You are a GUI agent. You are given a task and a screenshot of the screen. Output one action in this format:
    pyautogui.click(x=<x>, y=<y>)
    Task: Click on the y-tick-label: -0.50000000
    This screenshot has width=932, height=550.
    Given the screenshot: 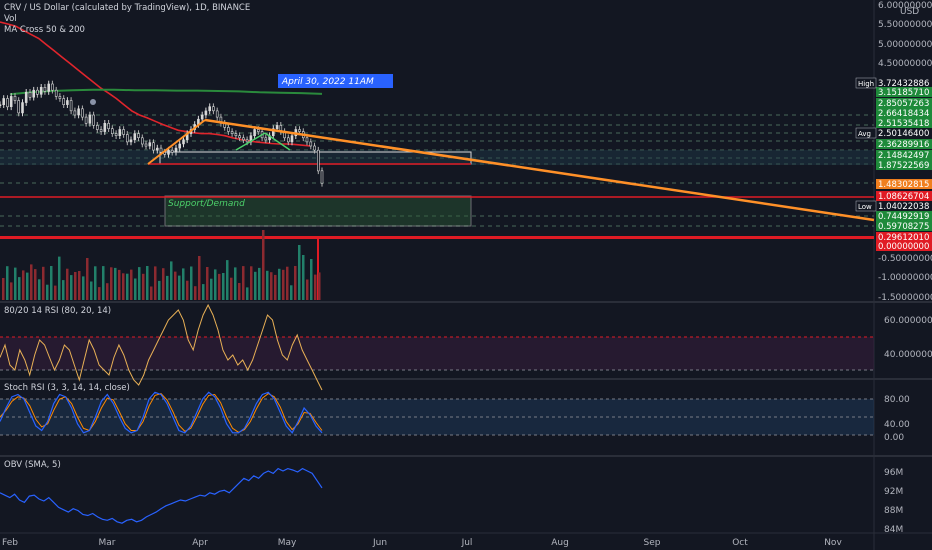 What is the action you would take?
    pyautogui.click(x=905, y=259)
    